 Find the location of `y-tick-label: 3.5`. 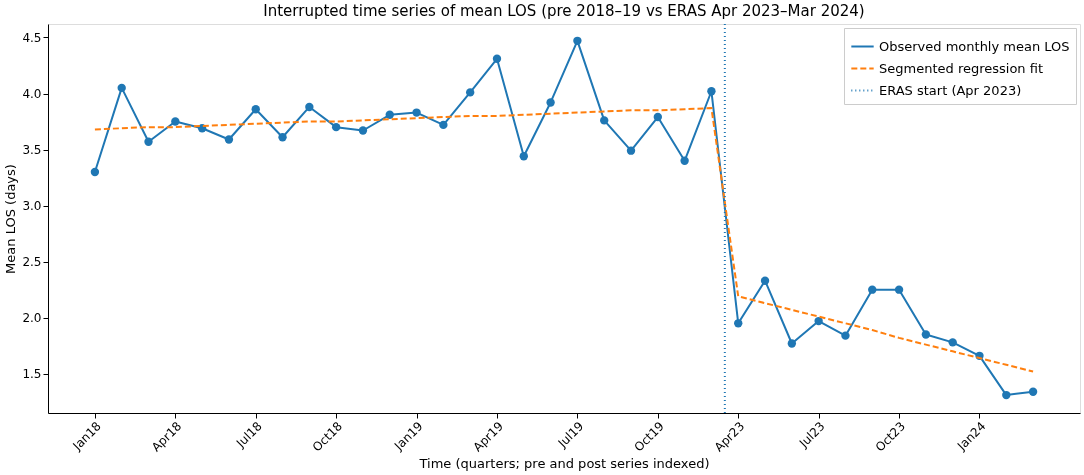

y-tick-label: 3.5 is located at coordinates (32, 150).